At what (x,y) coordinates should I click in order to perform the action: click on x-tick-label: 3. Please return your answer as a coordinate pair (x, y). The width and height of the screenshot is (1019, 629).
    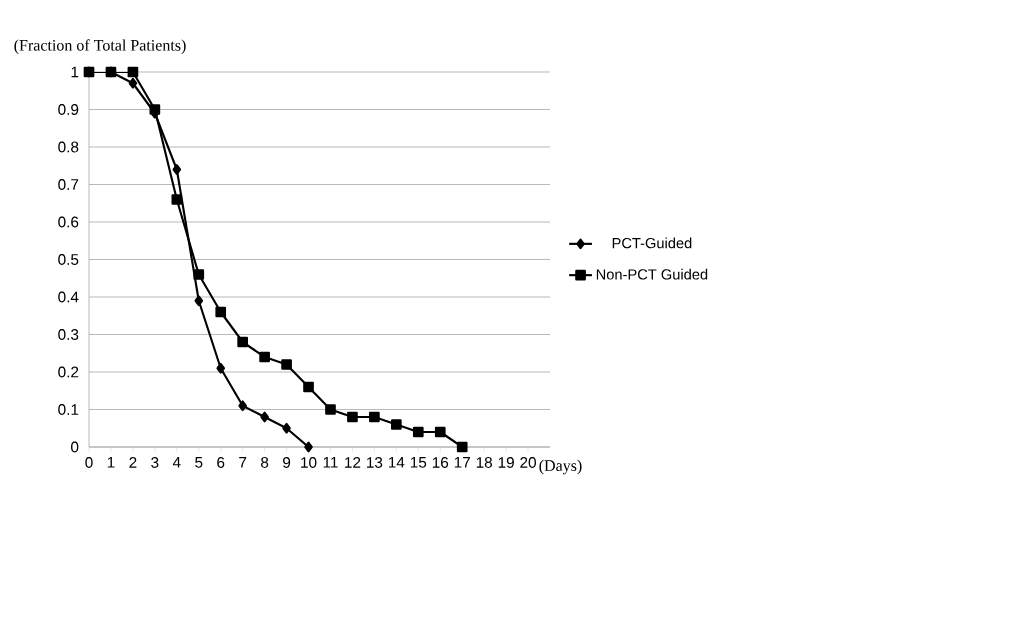
    Looking at the image, I should click on (155, 462).